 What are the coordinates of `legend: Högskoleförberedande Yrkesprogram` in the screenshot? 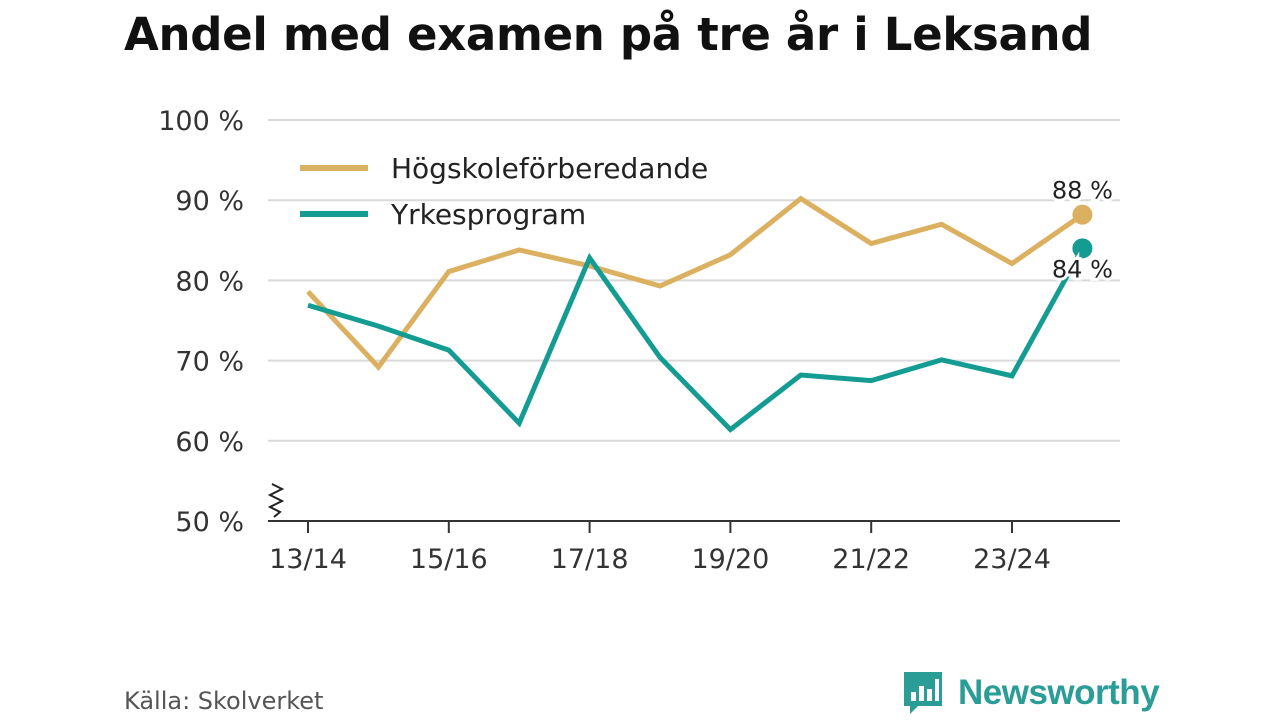 It's located at (504, 191).